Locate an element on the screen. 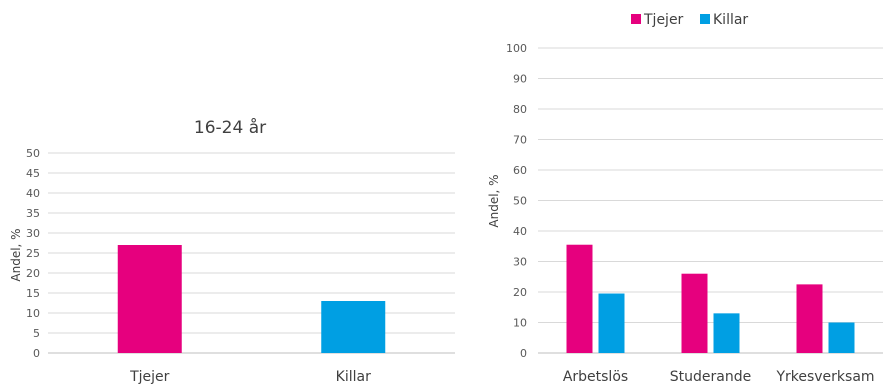 The image size is (883, 385). y-tick-label: 45 is located at coordinates (33, 173).